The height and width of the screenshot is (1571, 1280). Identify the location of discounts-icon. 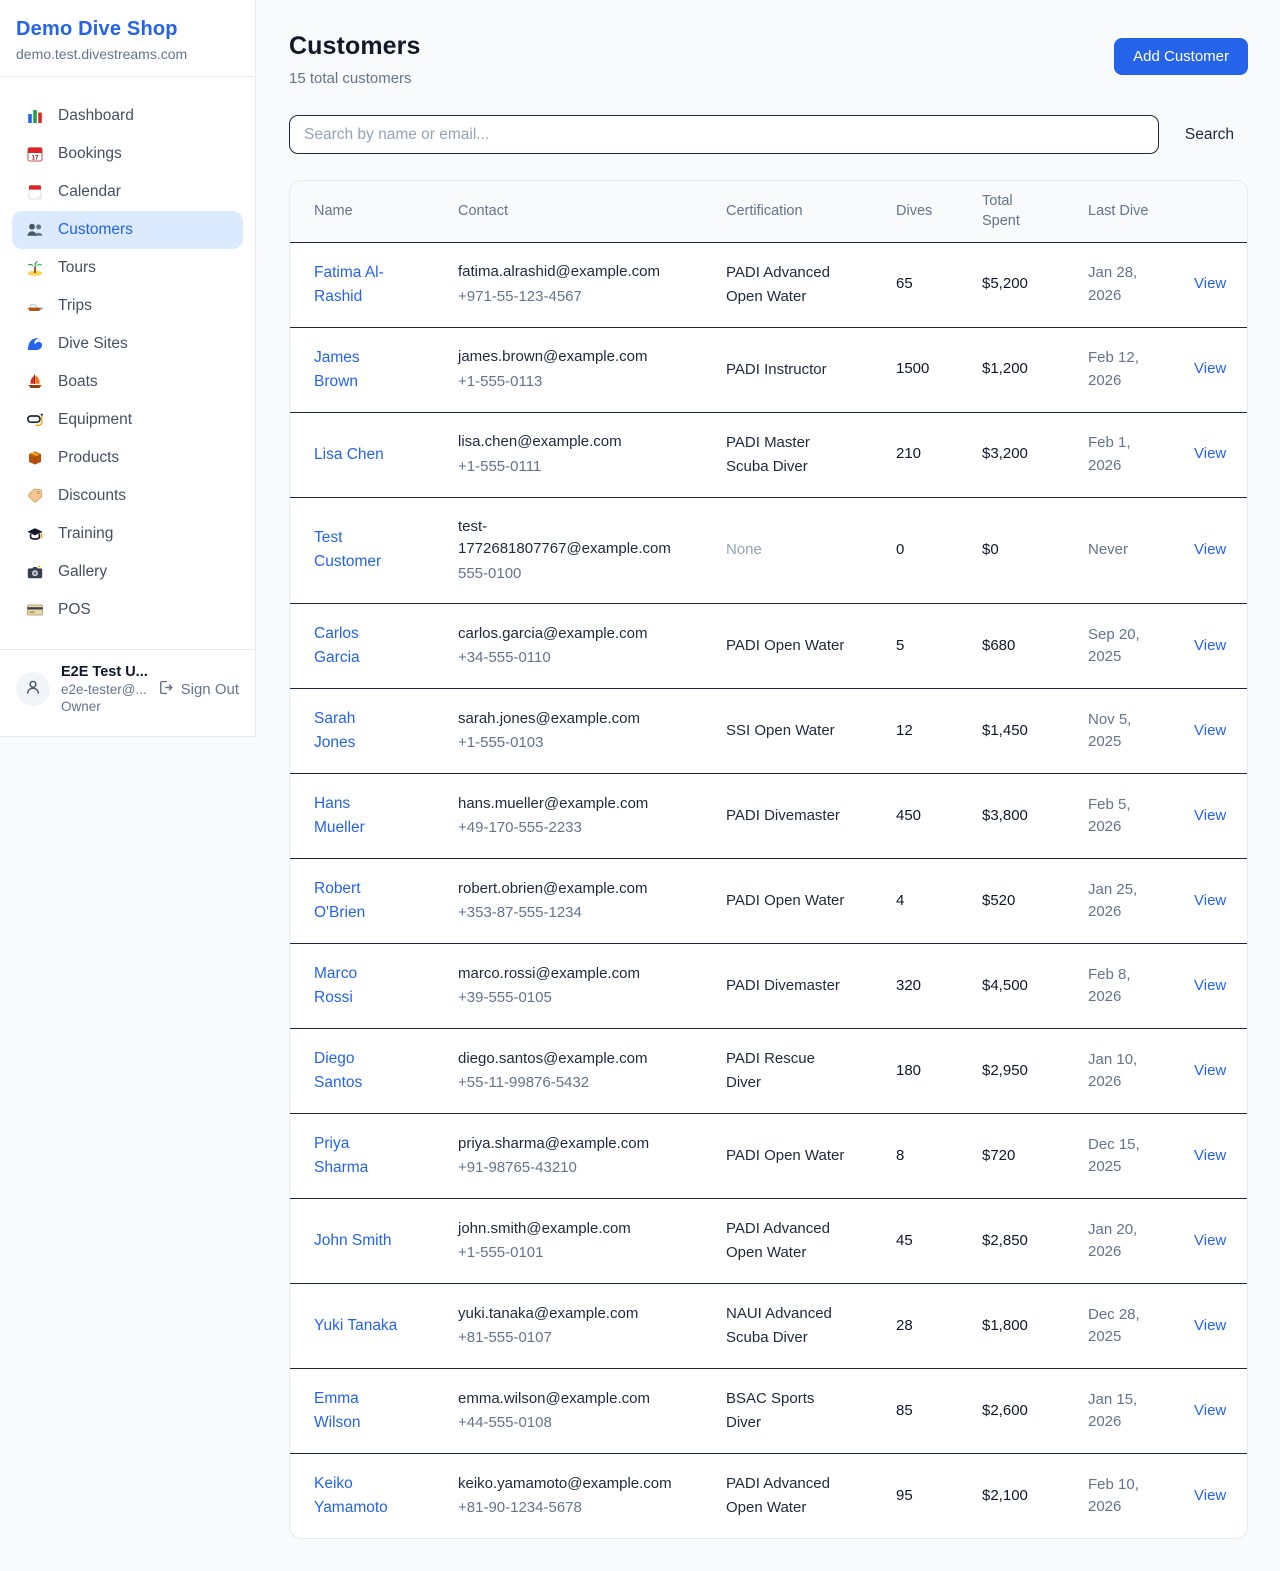
(35, 496).